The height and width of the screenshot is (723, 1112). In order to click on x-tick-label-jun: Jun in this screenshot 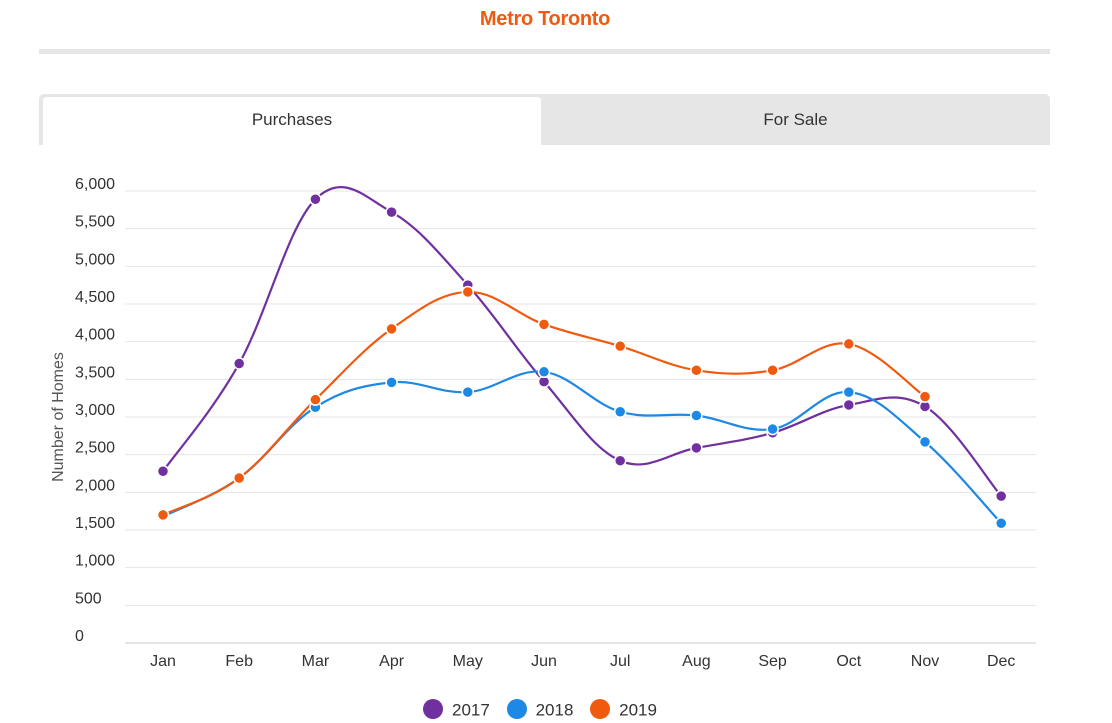, I will do `click(544, 661)`.